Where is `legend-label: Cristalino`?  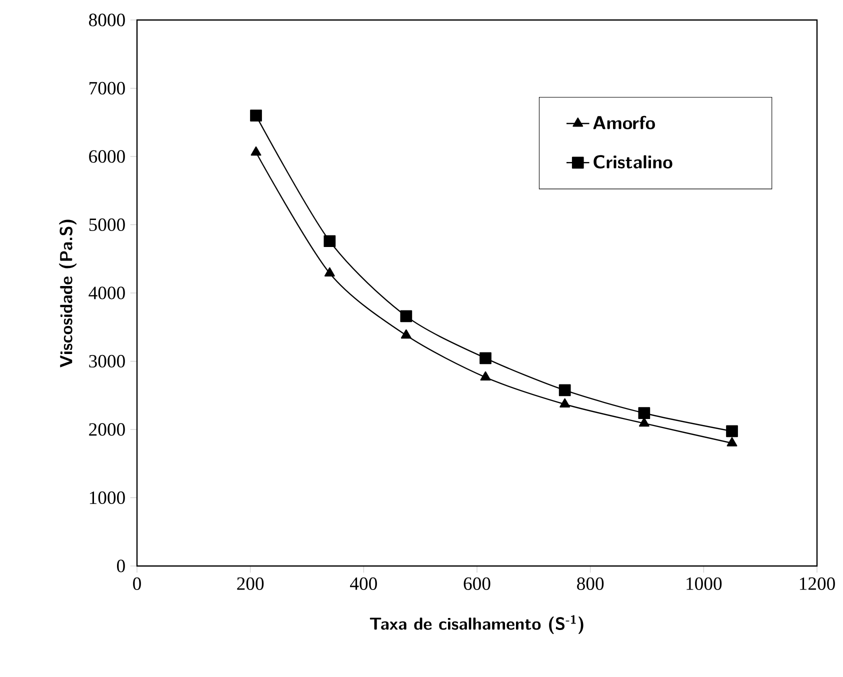 legend-label: Cristalino is located at coordinates (633, 161).